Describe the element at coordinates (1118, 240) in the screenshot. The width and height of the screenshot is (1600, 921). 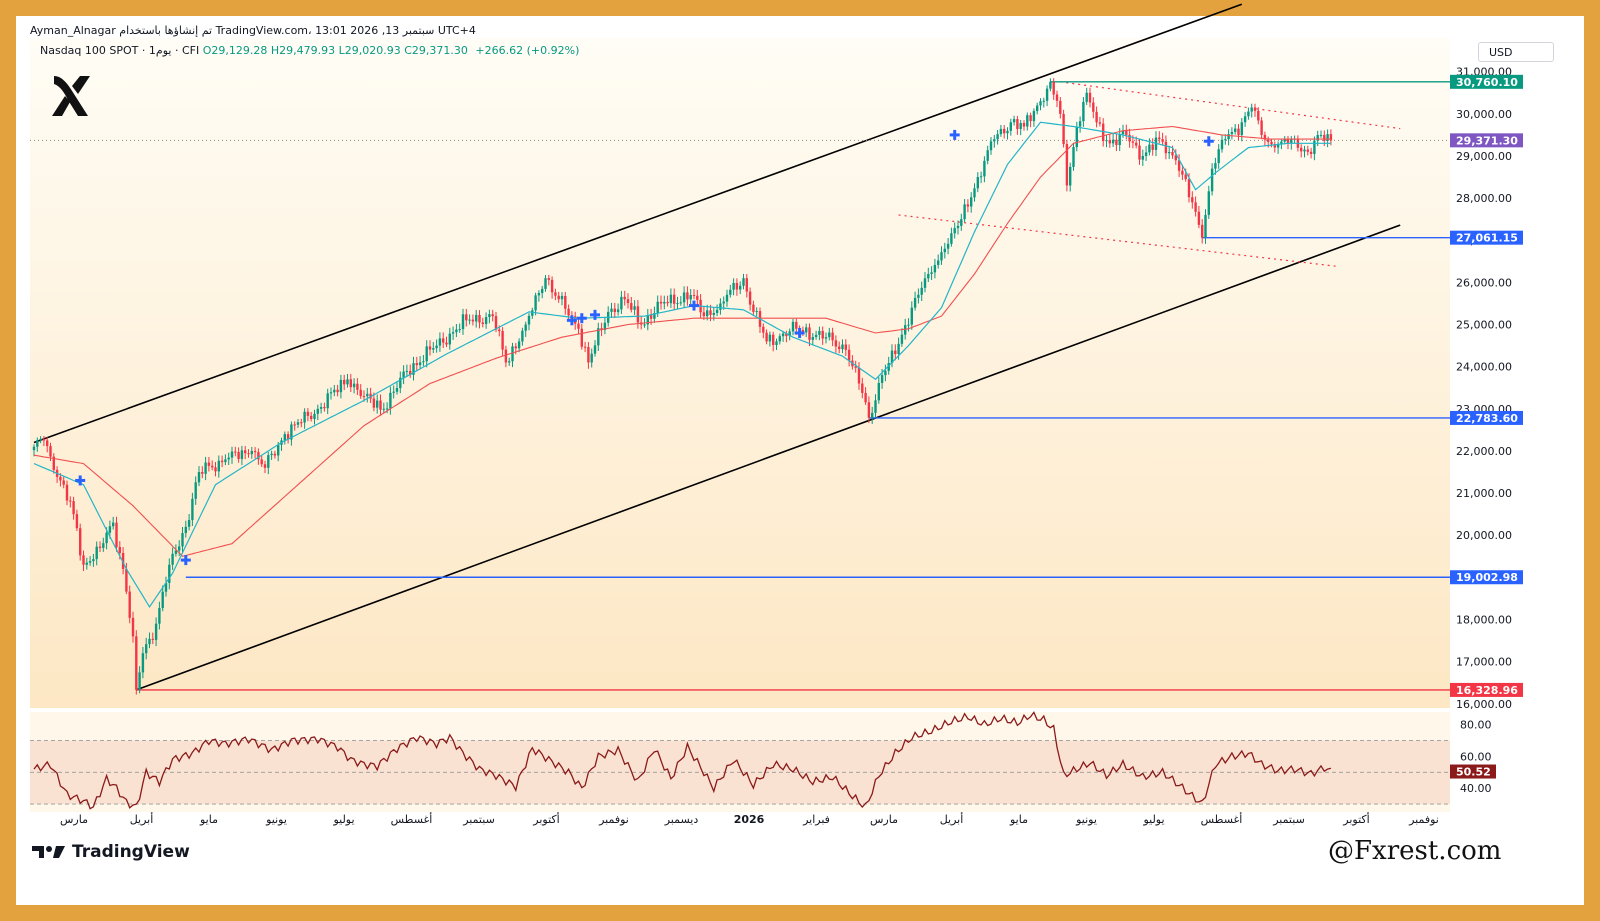
I see `wedge-lower-line` at that location.